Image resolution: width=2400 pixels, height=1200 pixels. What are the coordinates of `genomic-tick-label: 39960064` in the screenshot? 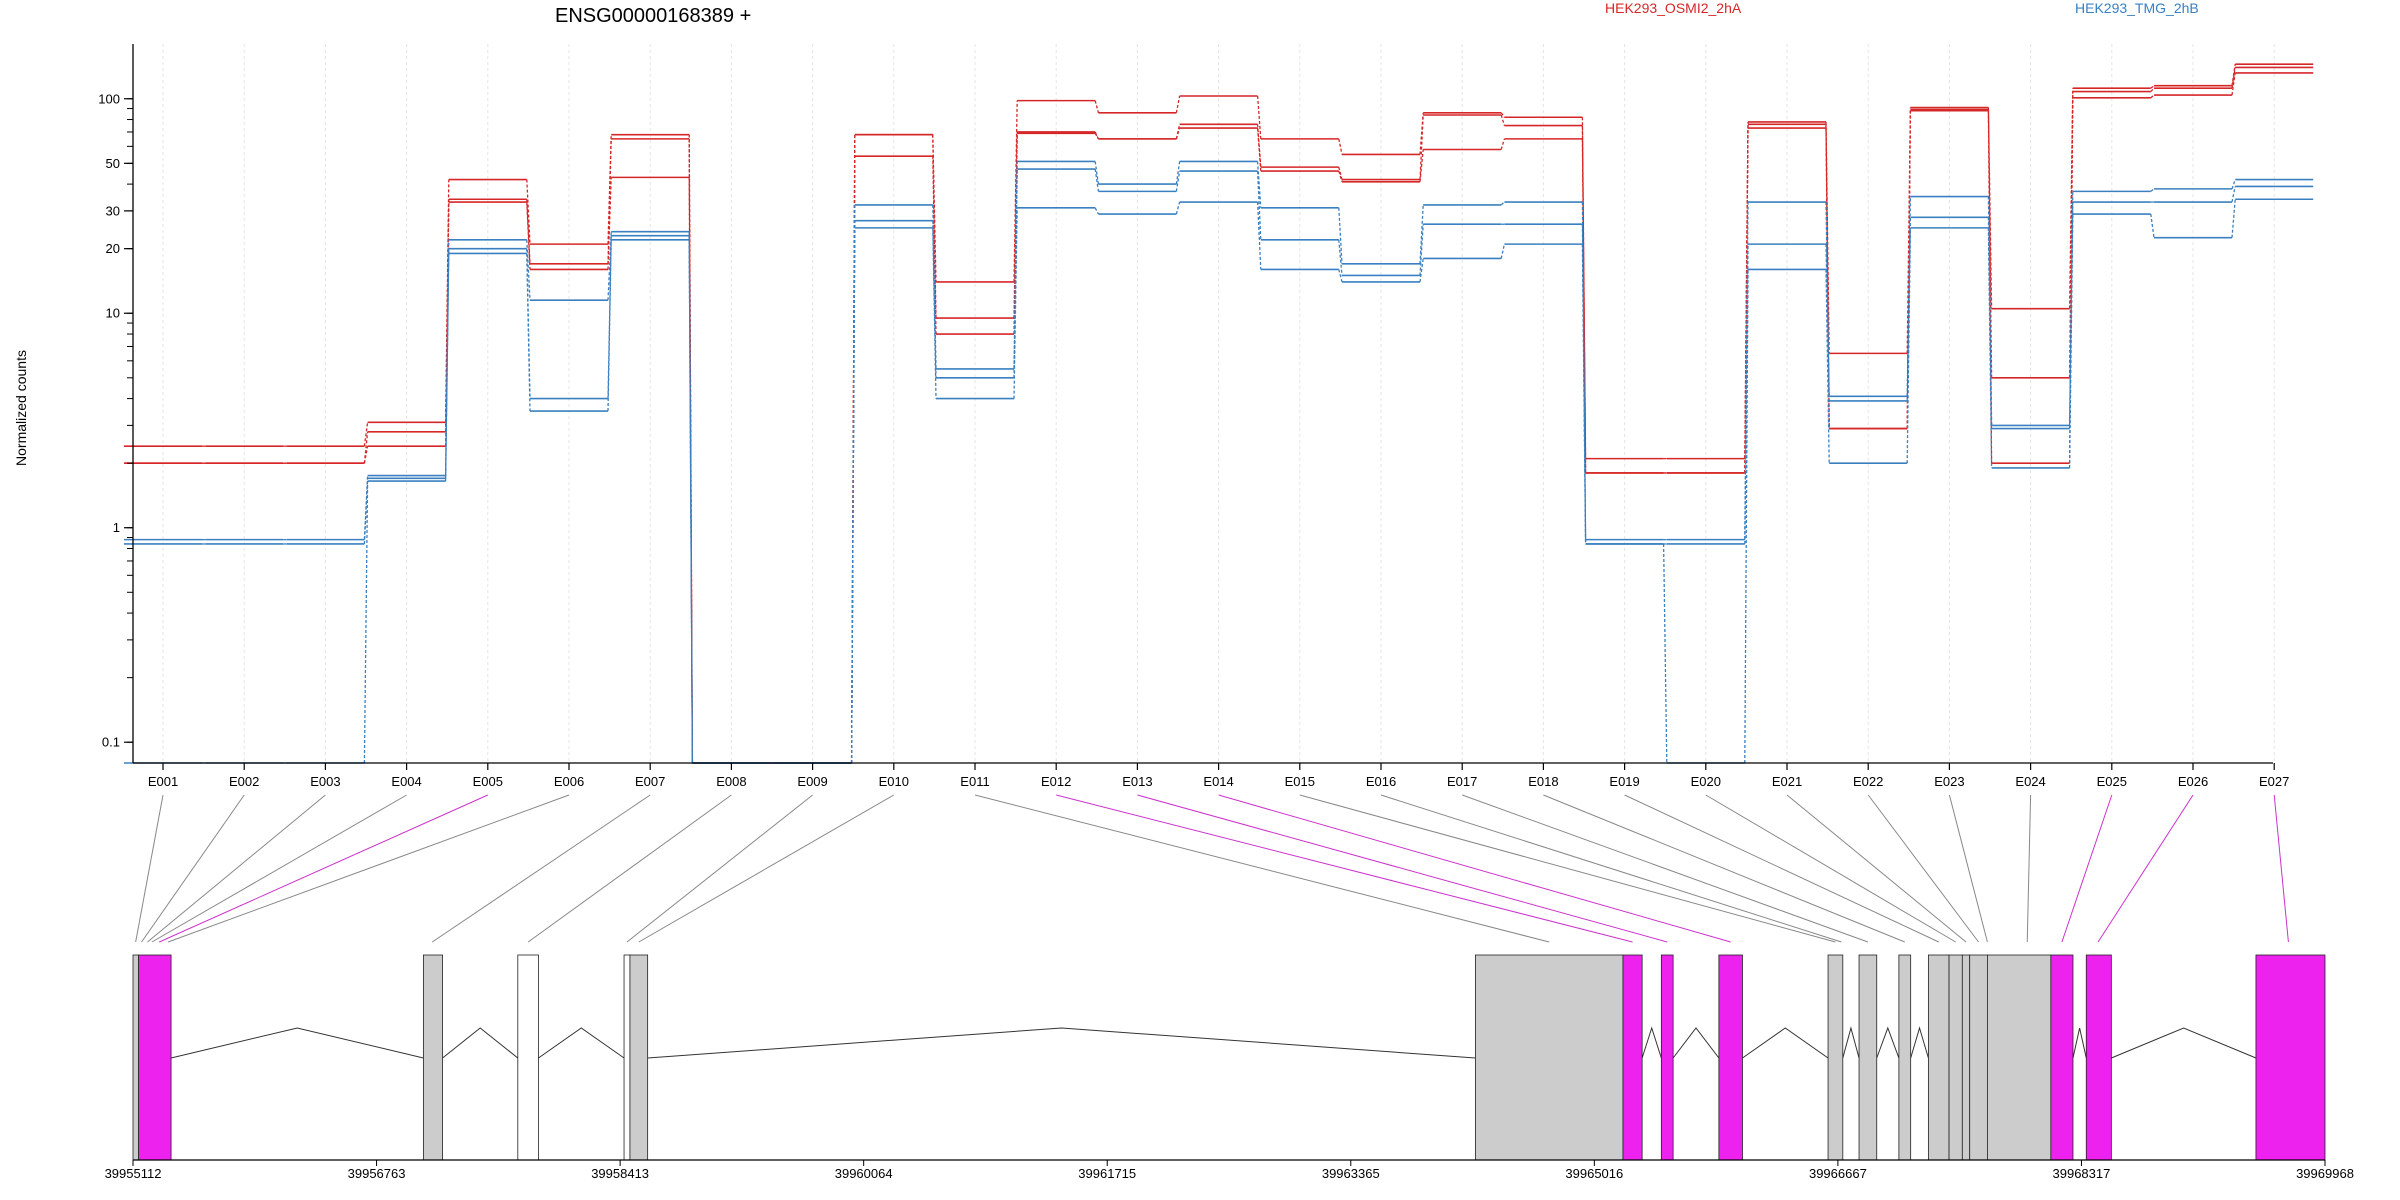 It's located at (864, 1173).